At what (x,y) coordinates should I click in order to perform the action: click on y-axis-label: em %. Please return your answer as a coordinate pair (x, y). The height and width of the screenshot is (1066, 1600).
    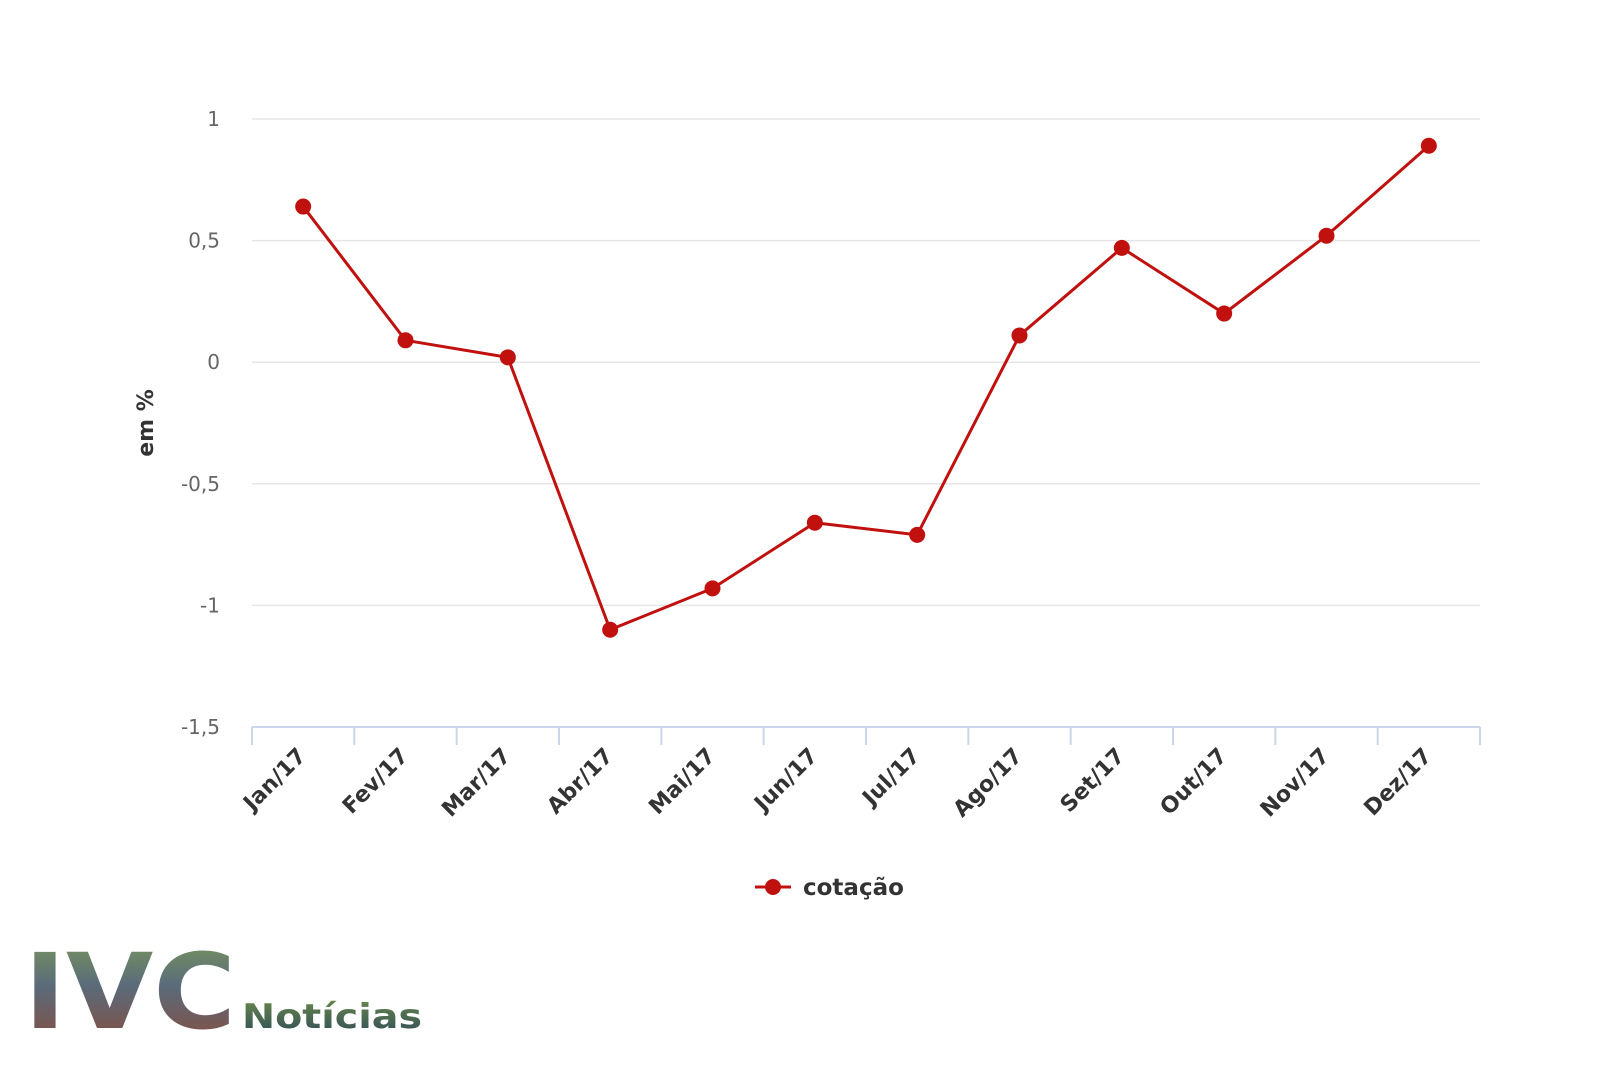
    Looking at the image, I should click on (146, 423).